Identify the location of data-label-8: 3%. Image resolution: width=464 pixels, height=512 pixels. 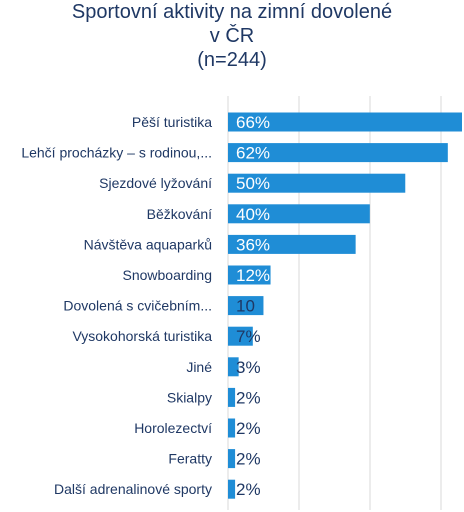
(248, 367).